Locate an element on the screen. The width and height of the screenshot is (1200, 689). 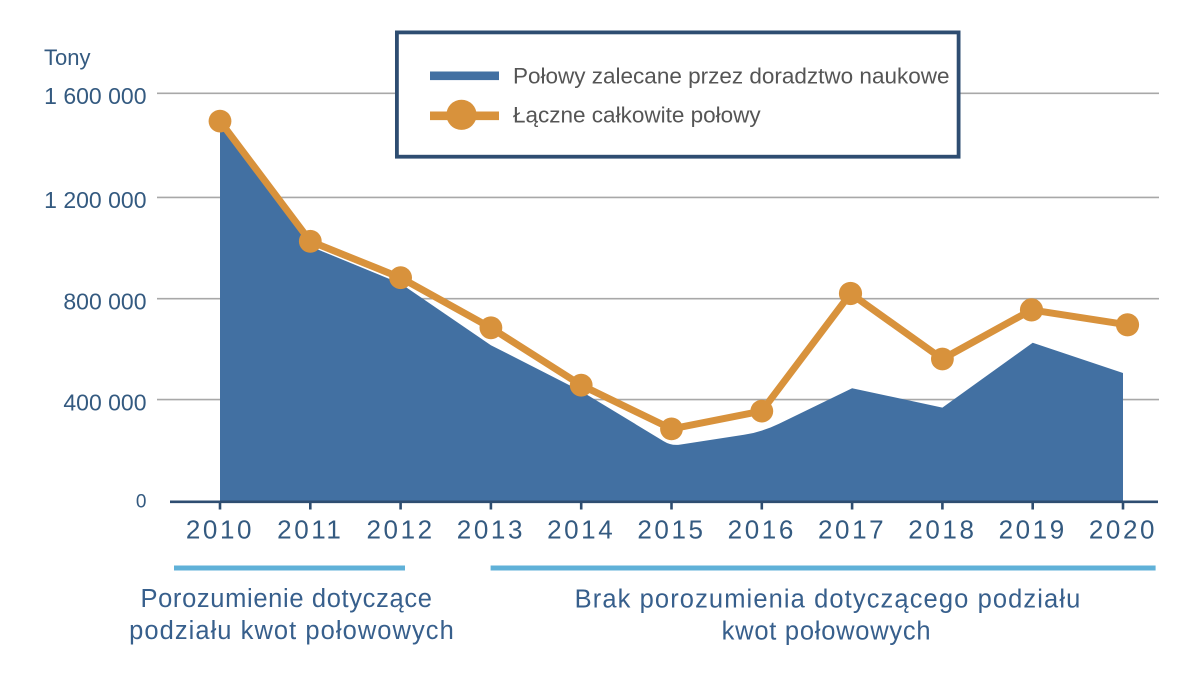
svg-text: 1 600 000 is located at coordinates (95, 96).